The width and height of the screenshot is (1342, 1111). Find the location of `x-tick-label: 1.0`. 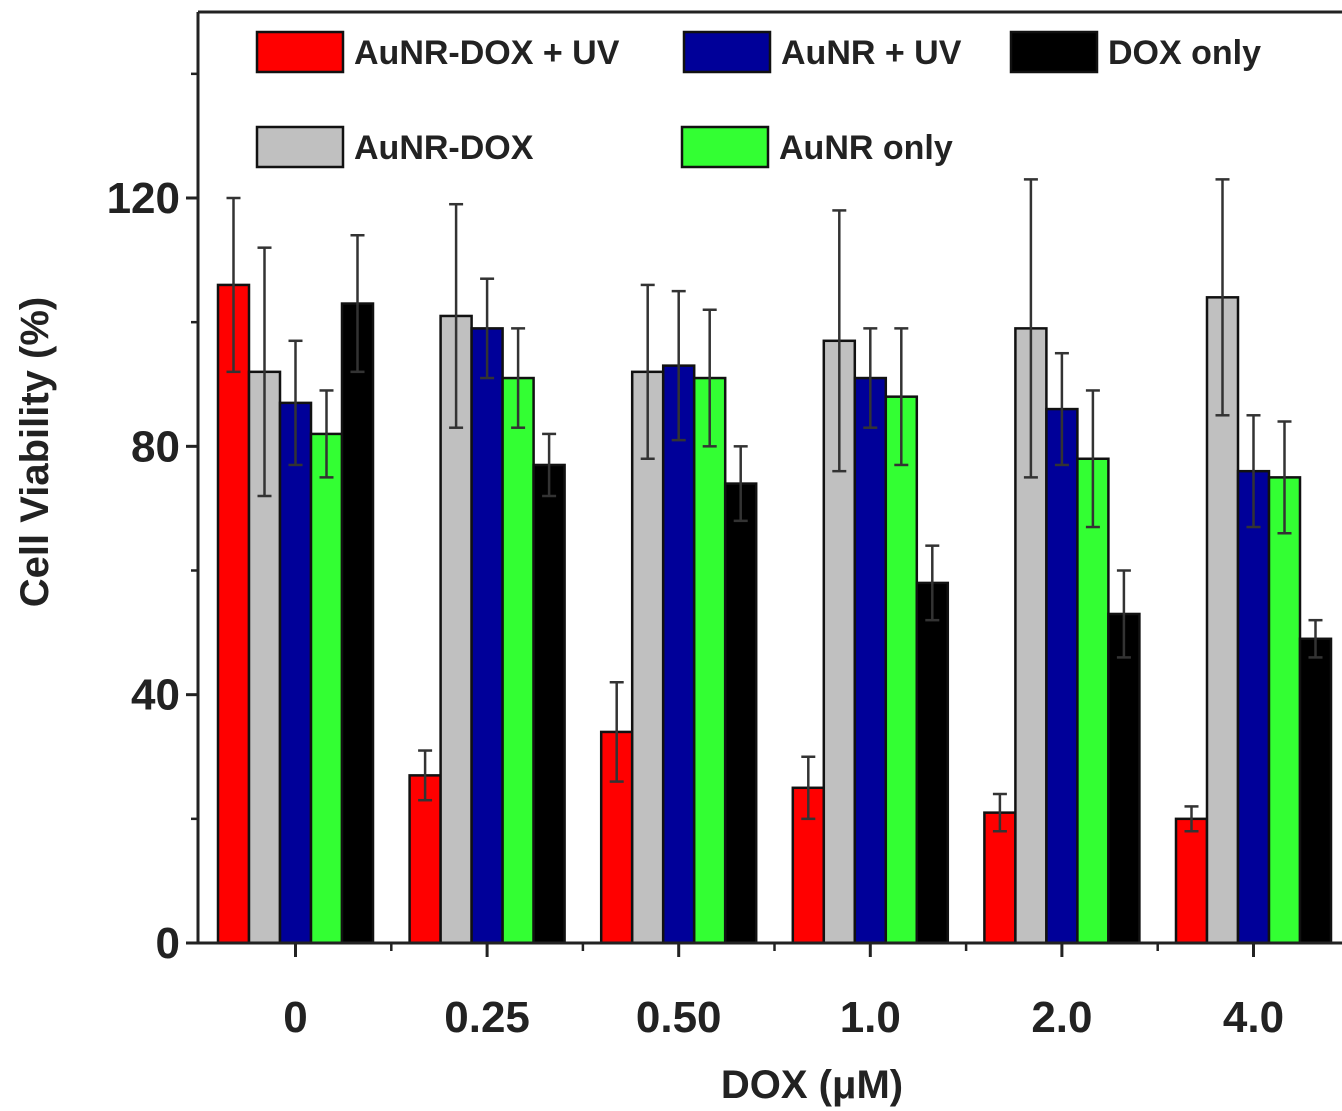

x-tick-label: 1.0 is located at coordinates (870, 1017).